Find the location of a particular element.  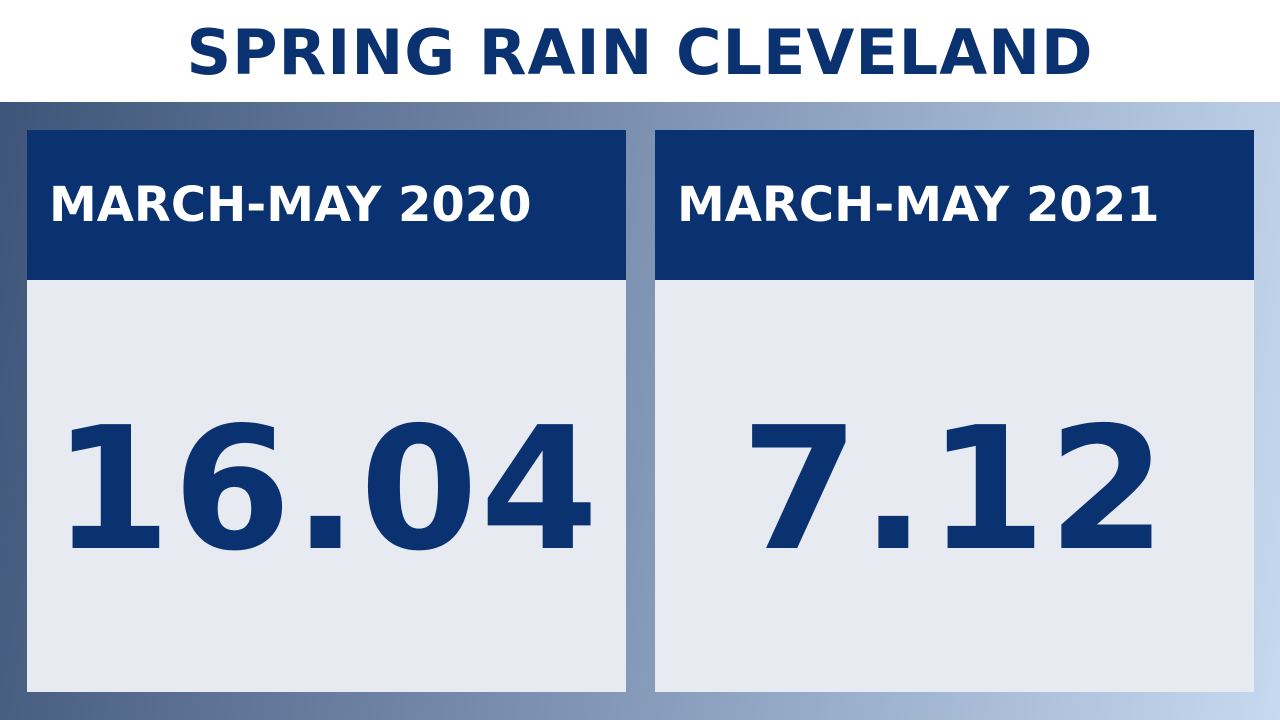

card-header: MARCH-MAY 2020 is located at coordinates (326, 205).